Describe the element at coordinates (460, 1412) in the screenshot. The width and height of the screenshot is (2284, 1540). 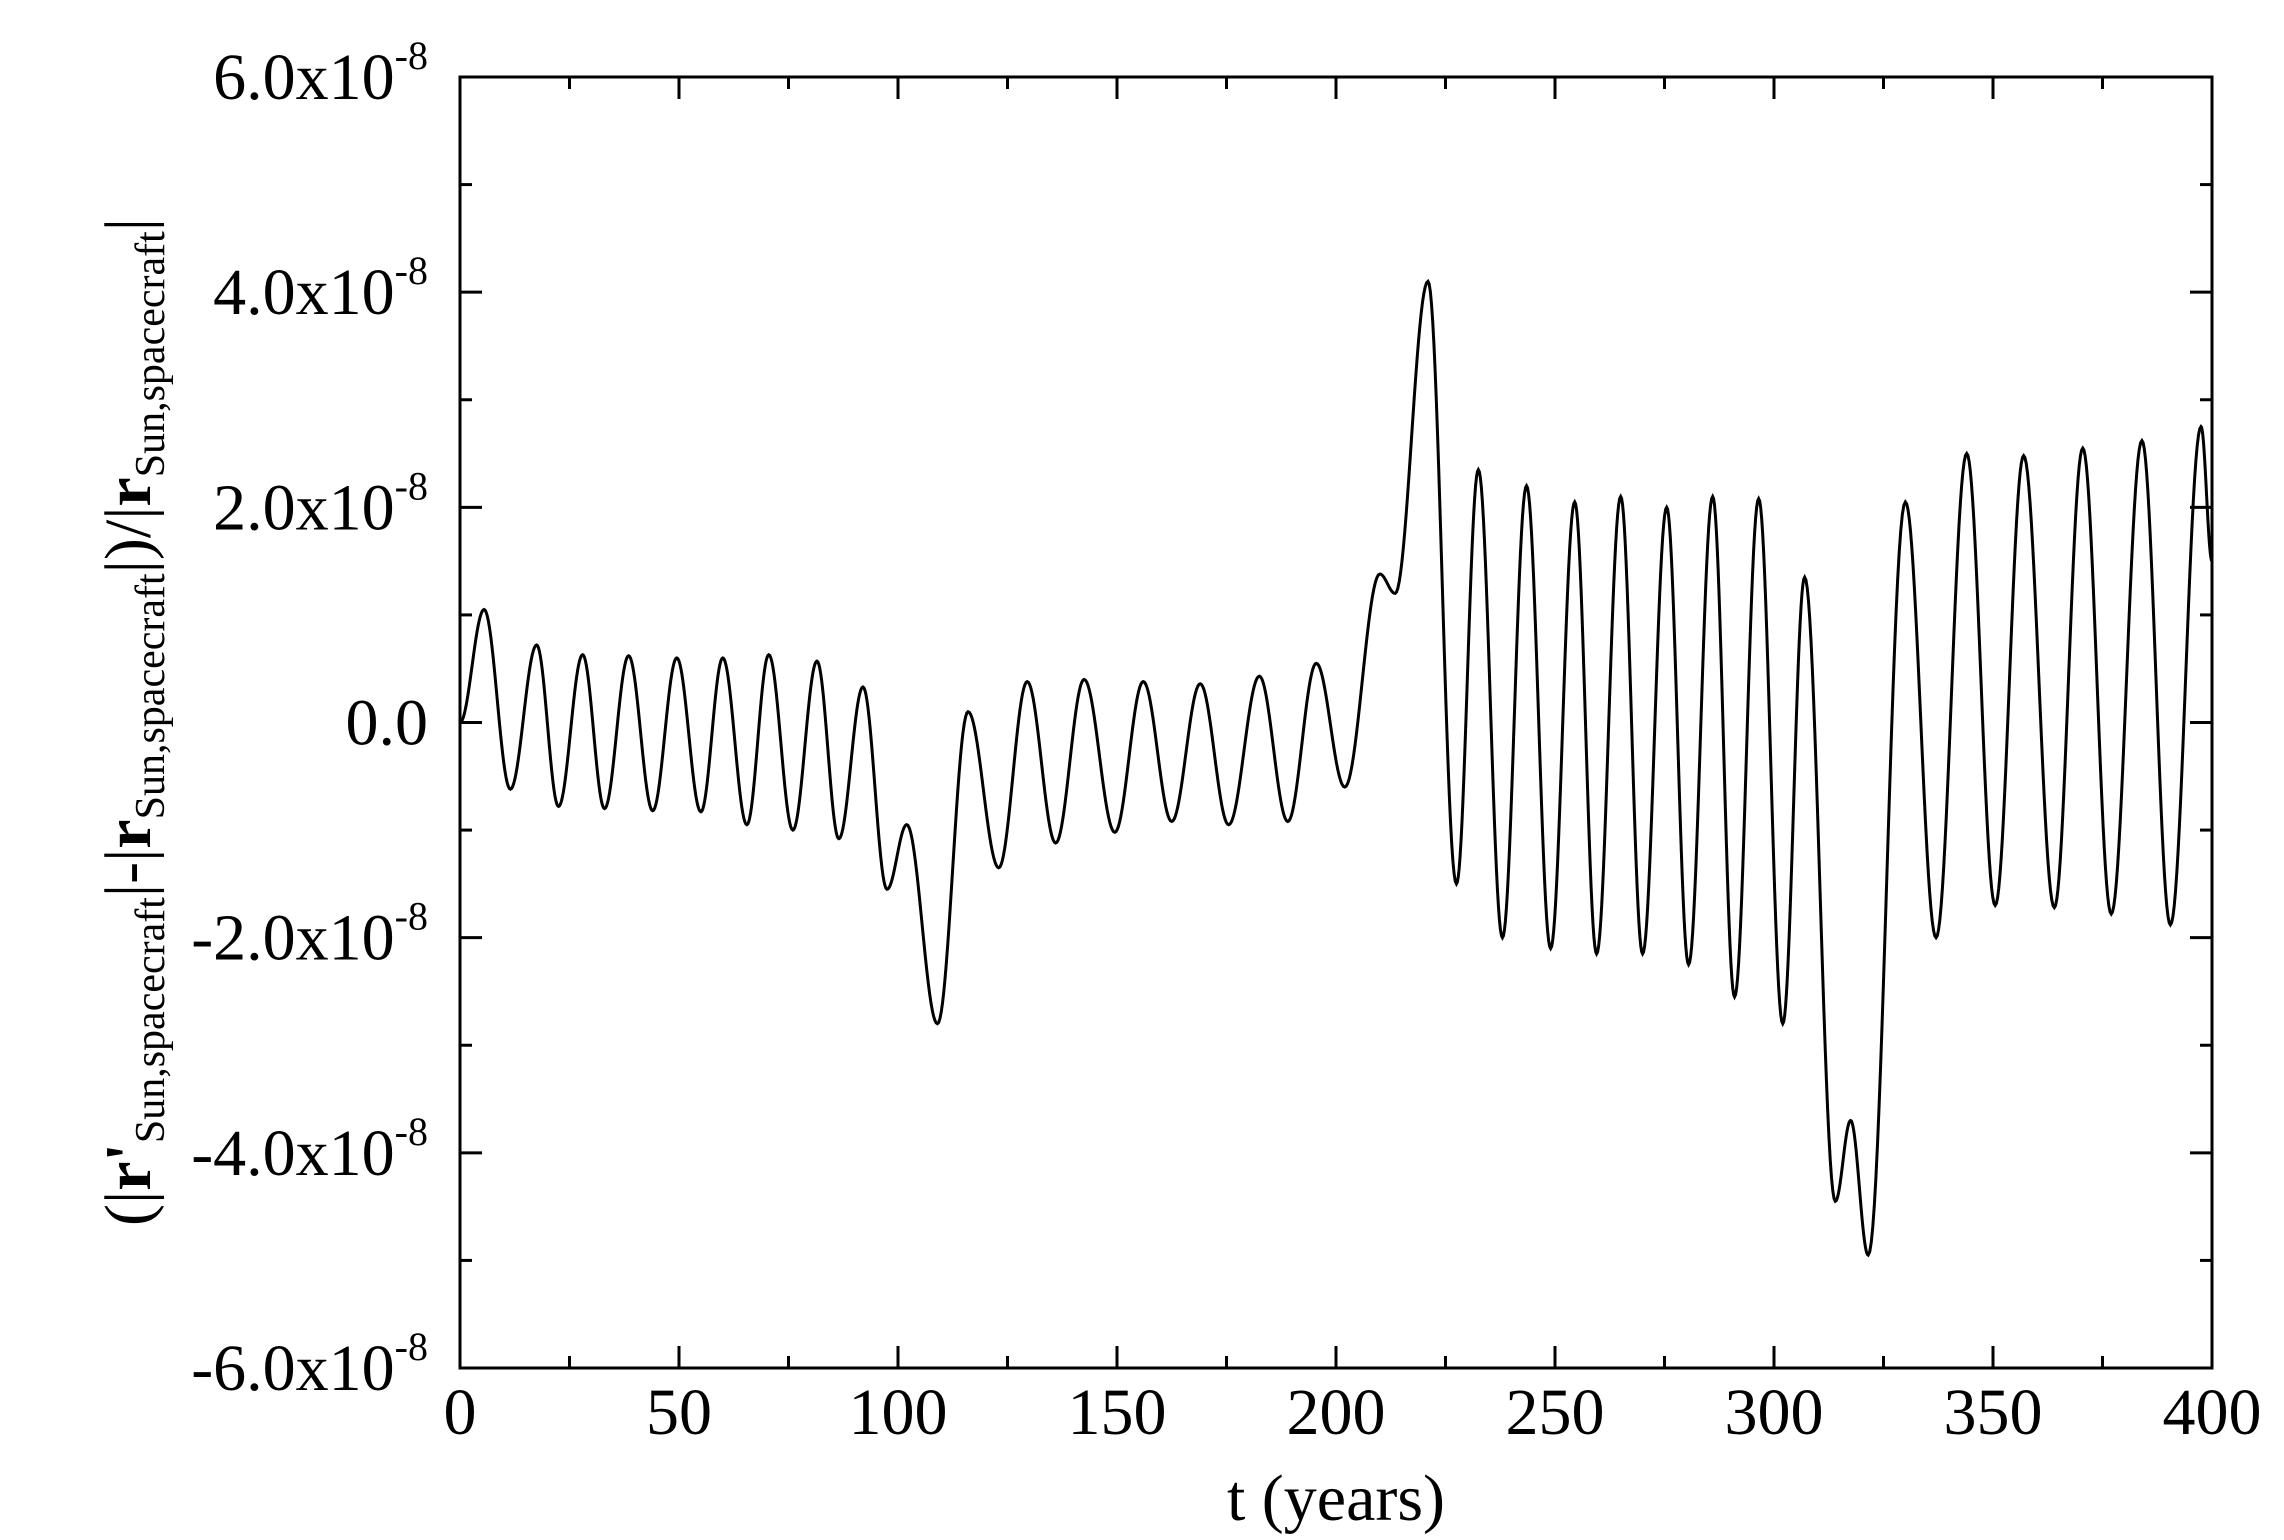
I see `x-tick-label: 0` at that location.